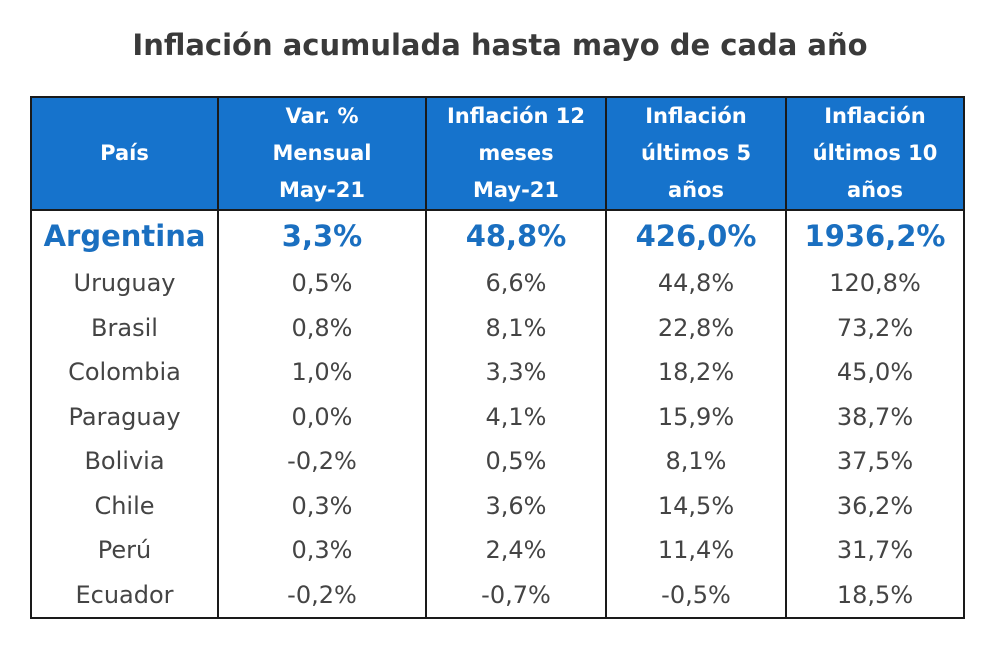 The image size is (1000, 648). I want to click on table-row: Brasil 0,8% 8,1% 22,8% 73,2%, so click(497, 327).